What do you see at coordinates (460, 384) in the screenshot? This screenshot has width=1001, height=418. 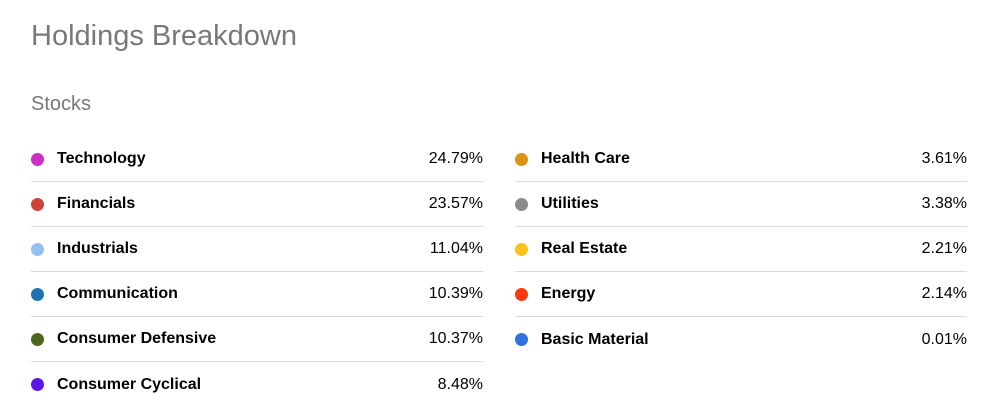 I see `sector-weight: 8.48%` at bounding box center [460, 384].